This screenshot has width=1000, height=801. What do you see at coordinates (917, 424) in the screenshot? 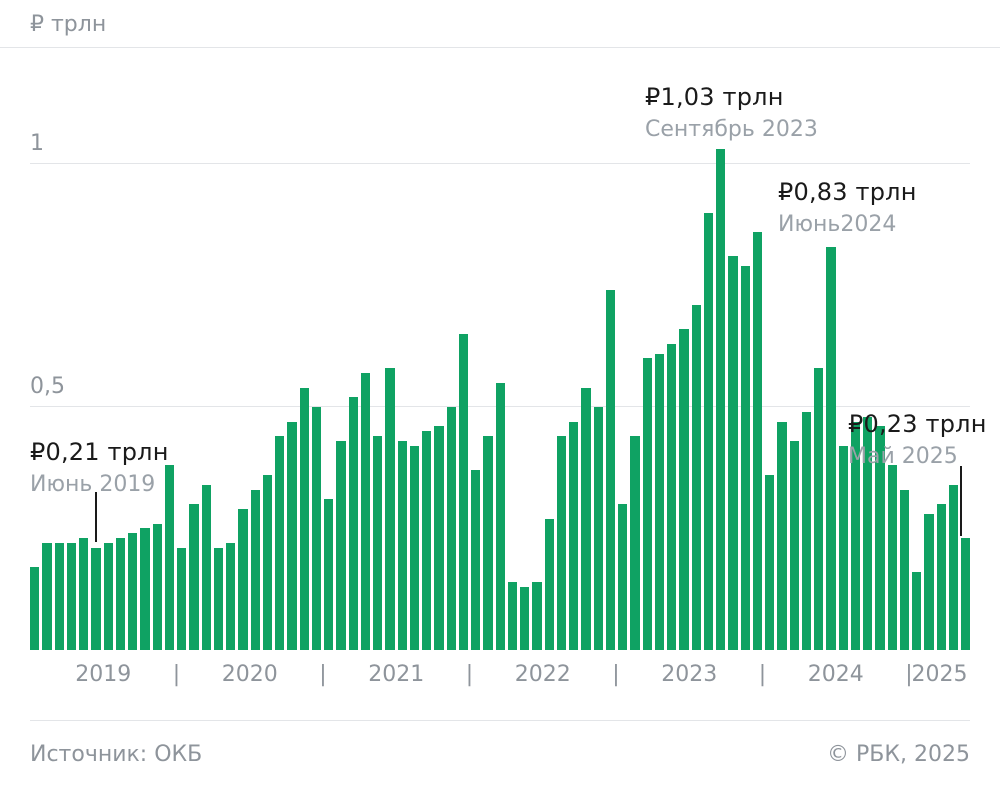
I see `annotation-value-label: ₽0,23 трлн` at bounding box center [917, 424].